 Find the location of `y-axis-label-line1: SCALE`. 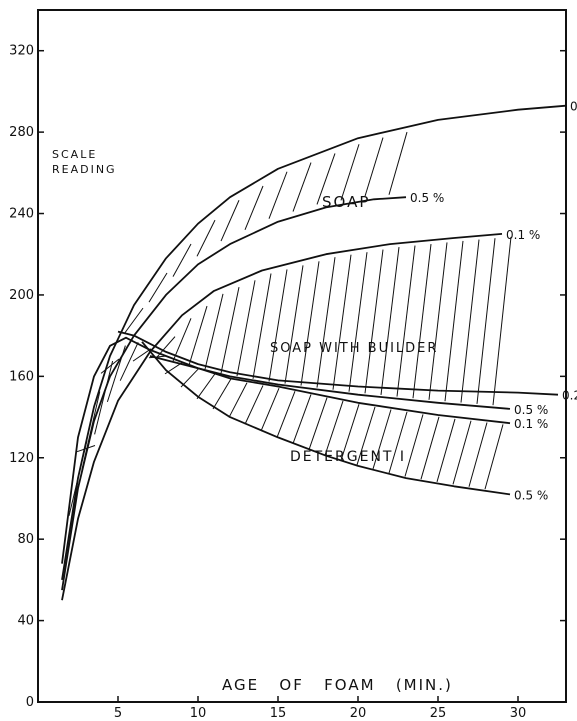

y-axis-label-line1: SCALE is located at coordinates (74, 154).